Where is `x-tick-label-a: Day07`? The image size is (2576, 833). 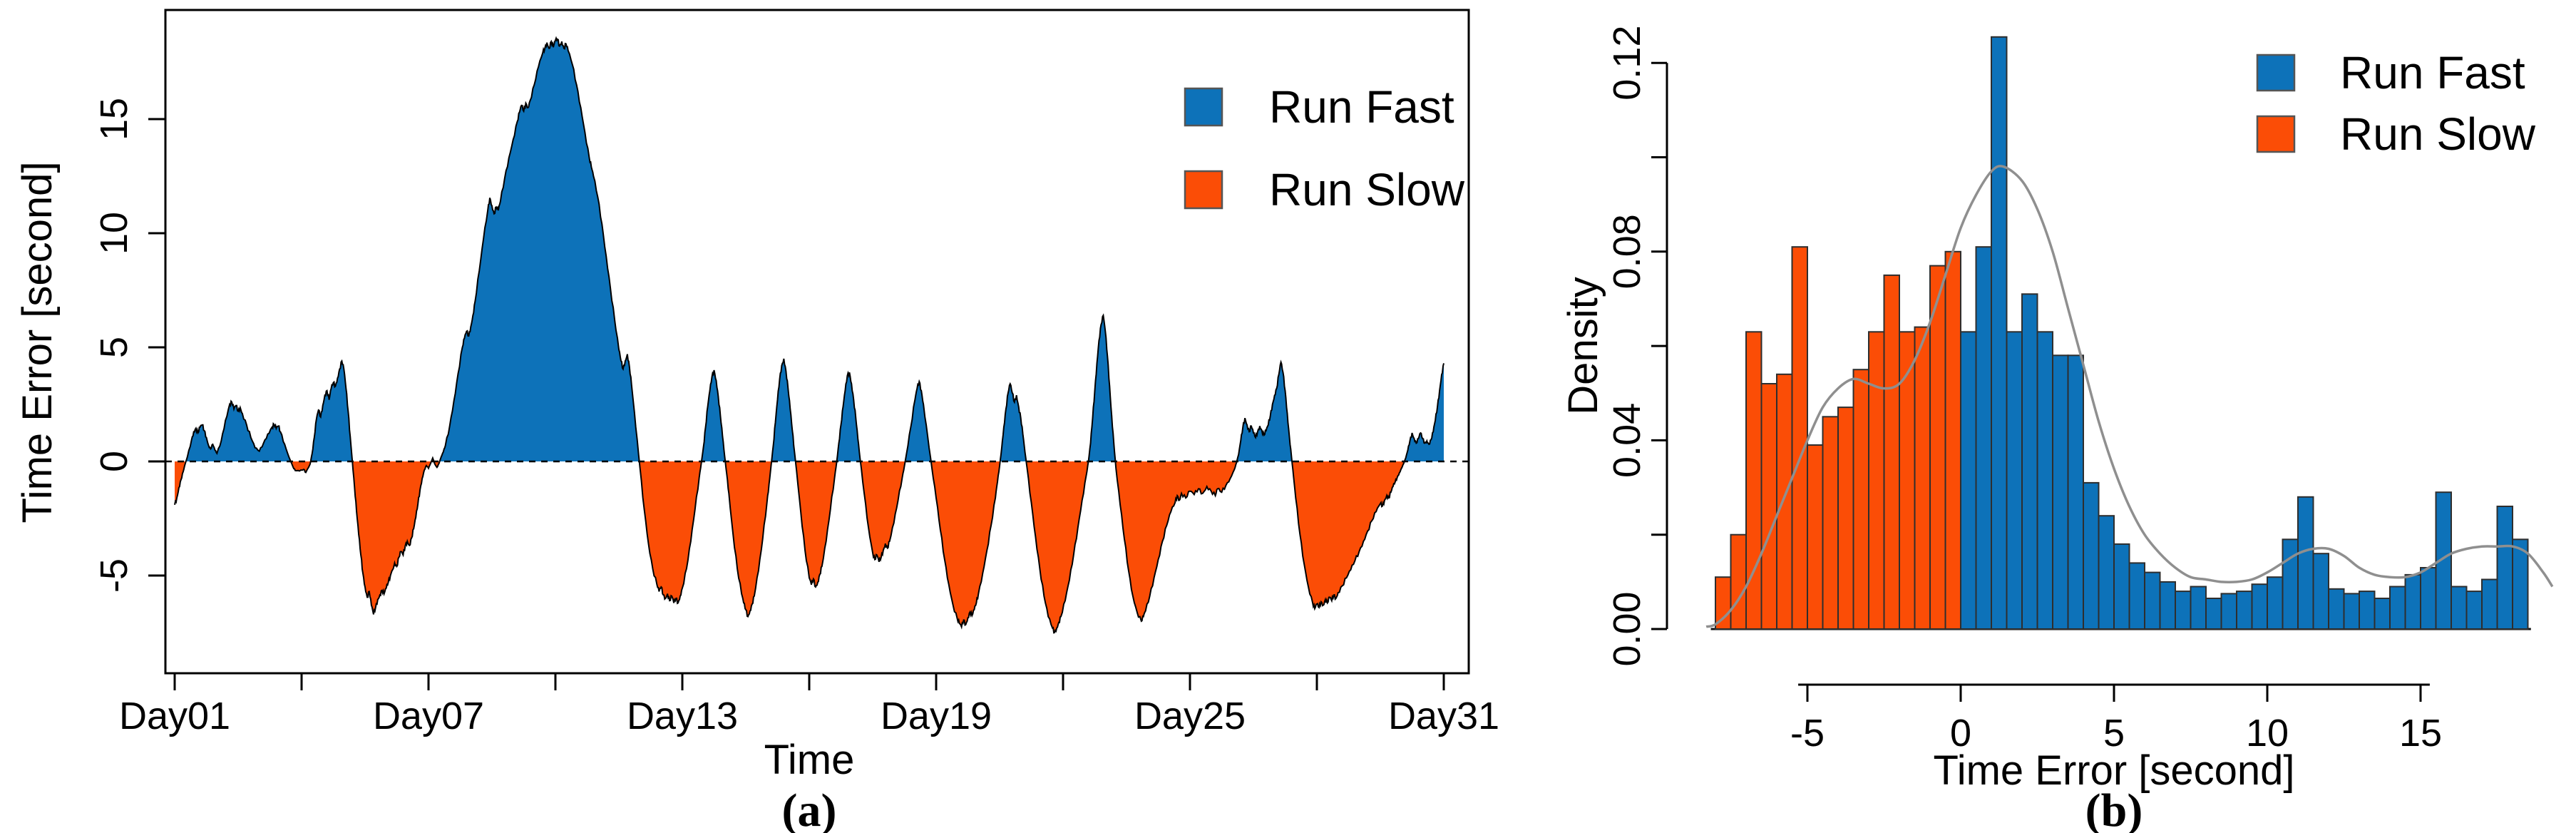
x-tick-label-a: Day07 is located at coordinates (428, 716).